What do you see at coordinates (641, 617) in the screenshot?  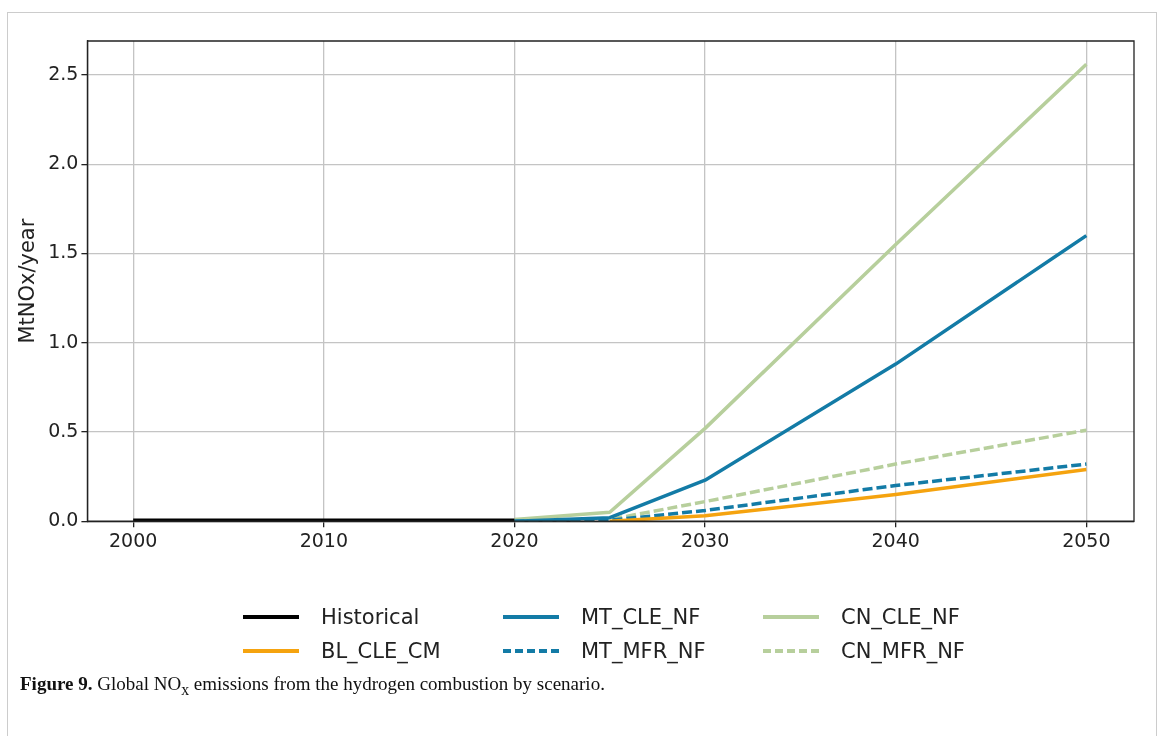 I see `legend-label: MT_CLE_NF` at bounding box center [641, 617].